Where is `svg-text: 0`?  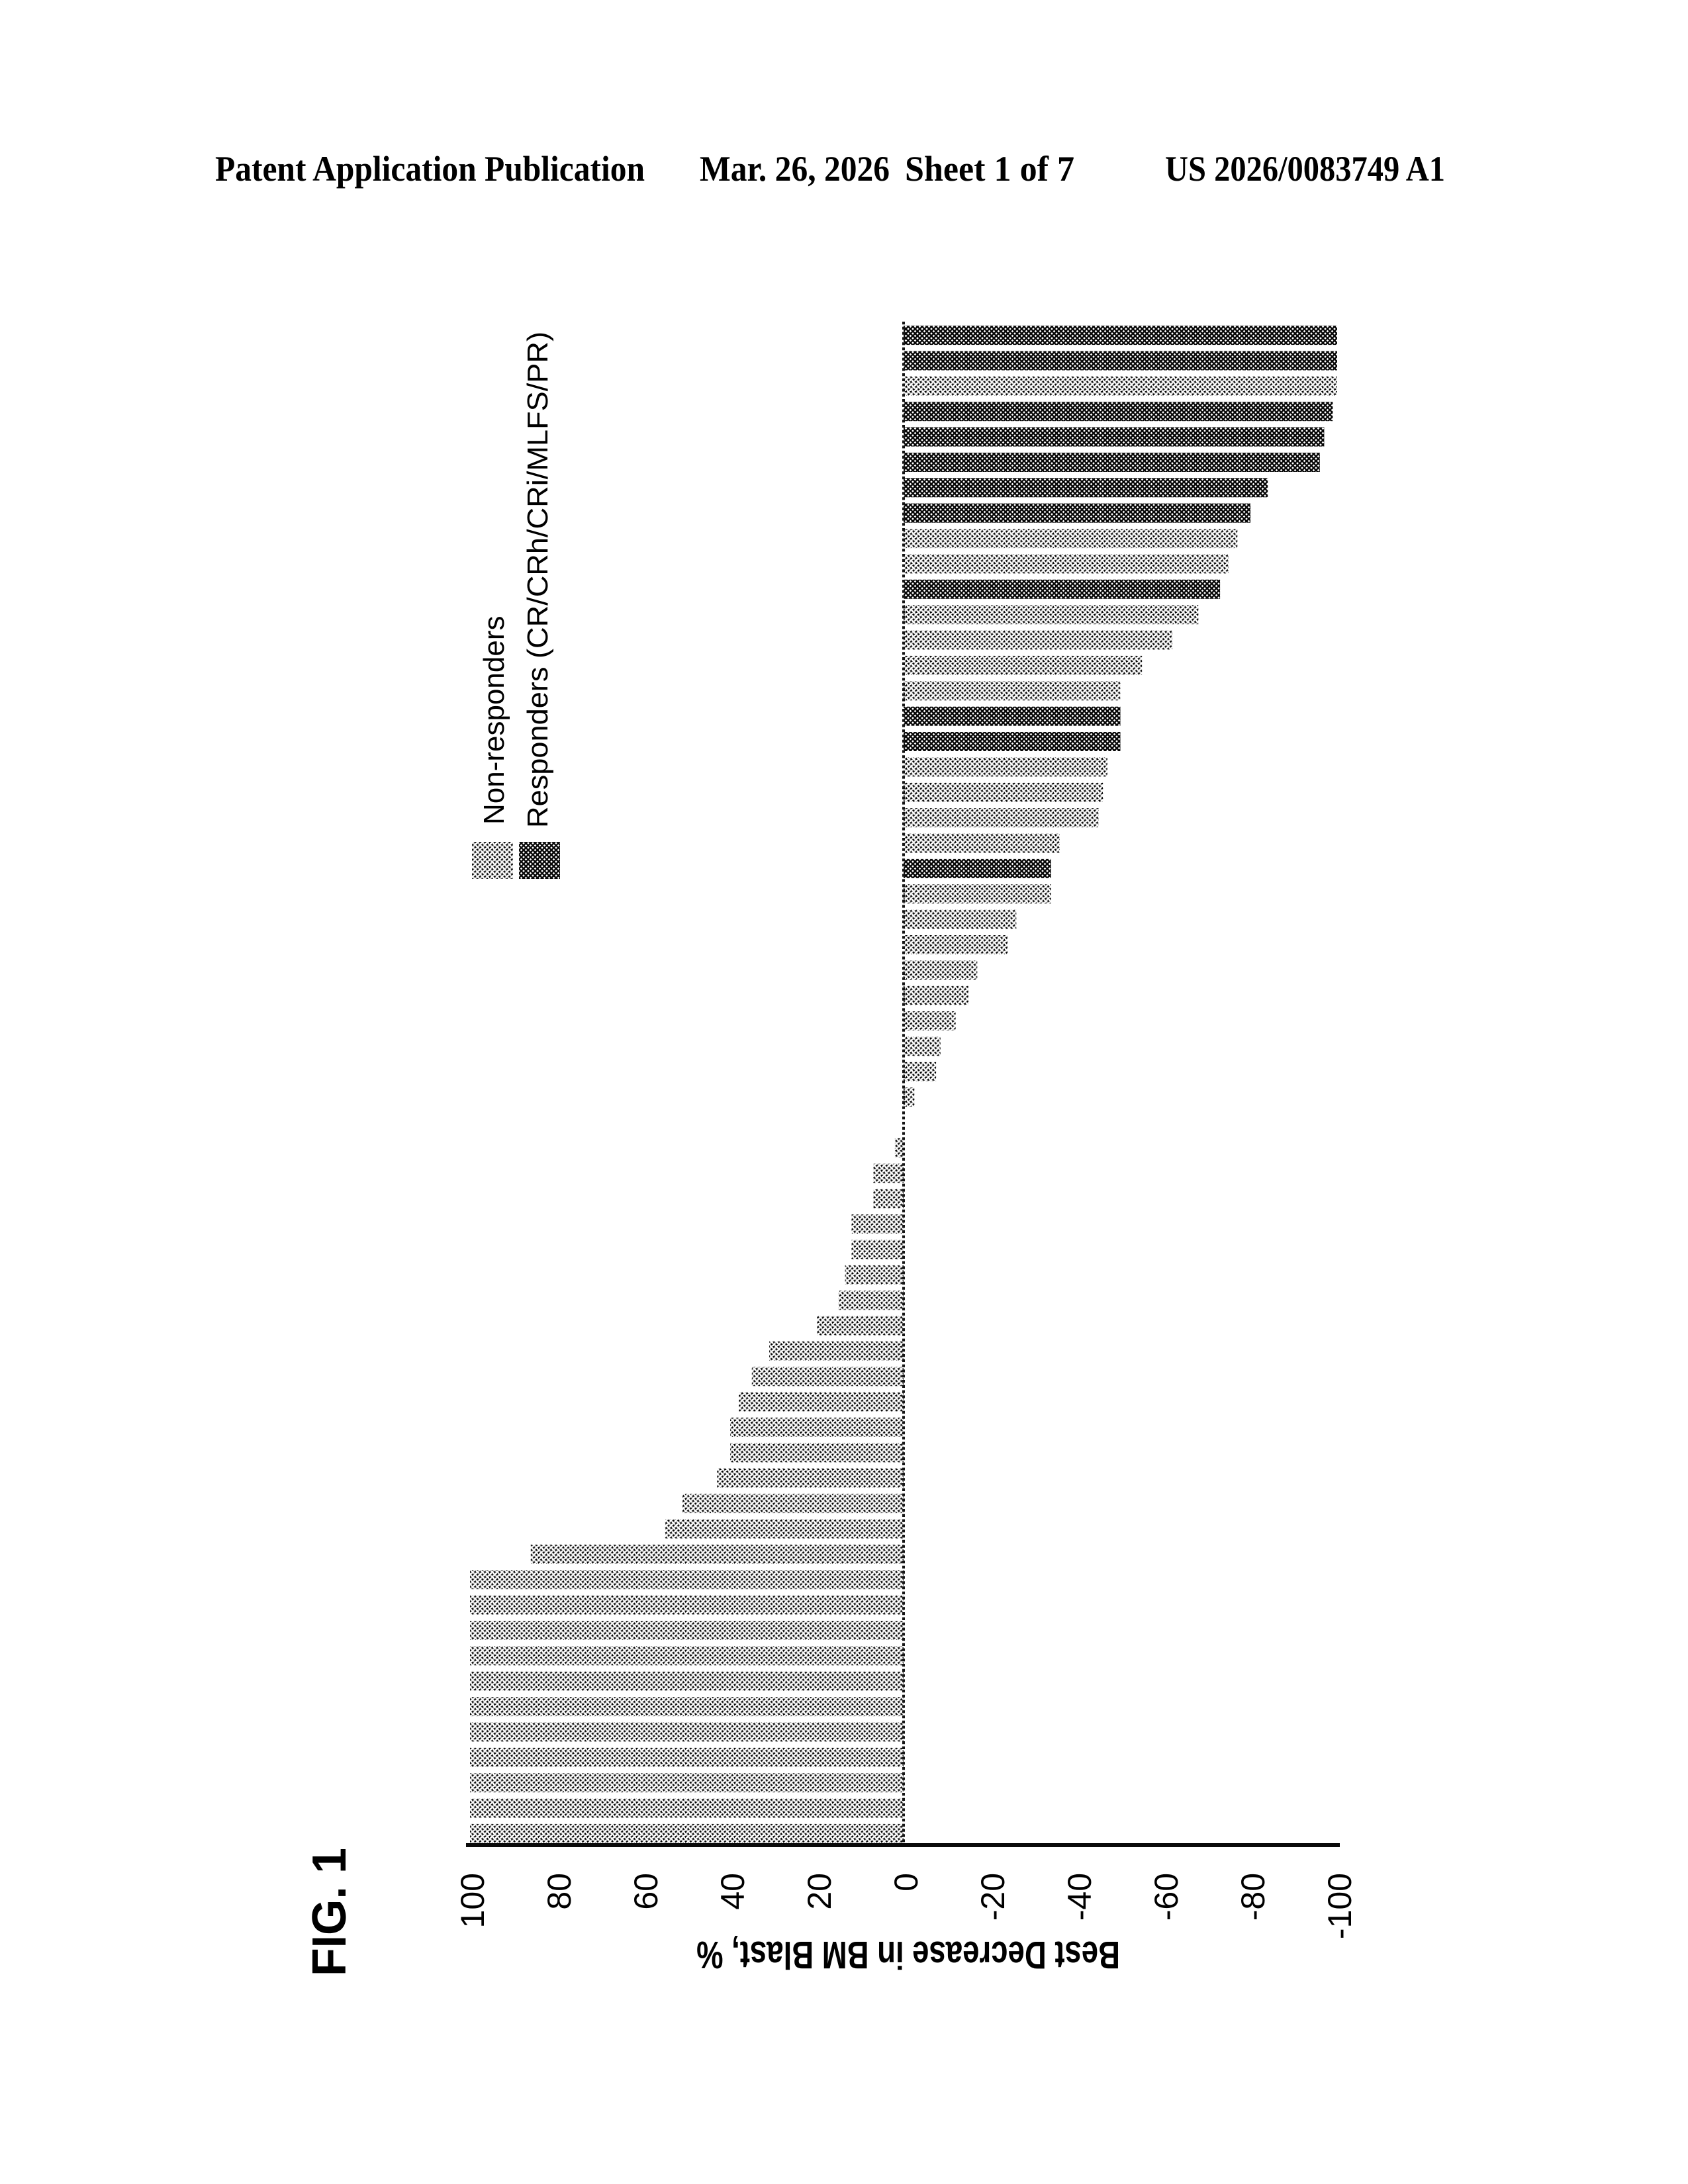
svg-text: 0 is located at coordinates (906, 1882).